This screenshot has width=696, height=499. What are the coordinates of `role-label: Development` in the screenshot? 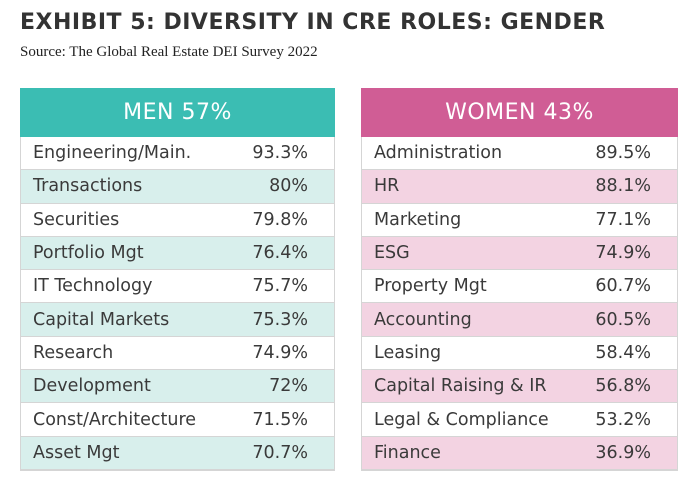 It's located at (92, 386).